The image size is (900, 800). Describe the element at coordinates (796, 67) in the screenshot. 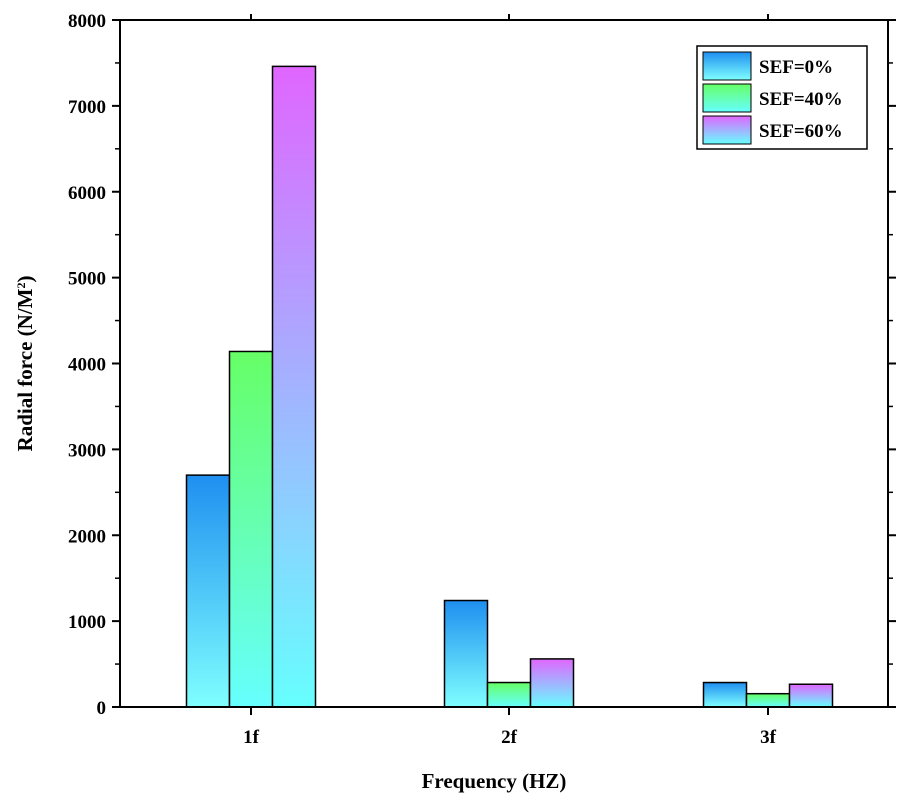

I see `legend-label-series-1: SEF=0%` at that location.